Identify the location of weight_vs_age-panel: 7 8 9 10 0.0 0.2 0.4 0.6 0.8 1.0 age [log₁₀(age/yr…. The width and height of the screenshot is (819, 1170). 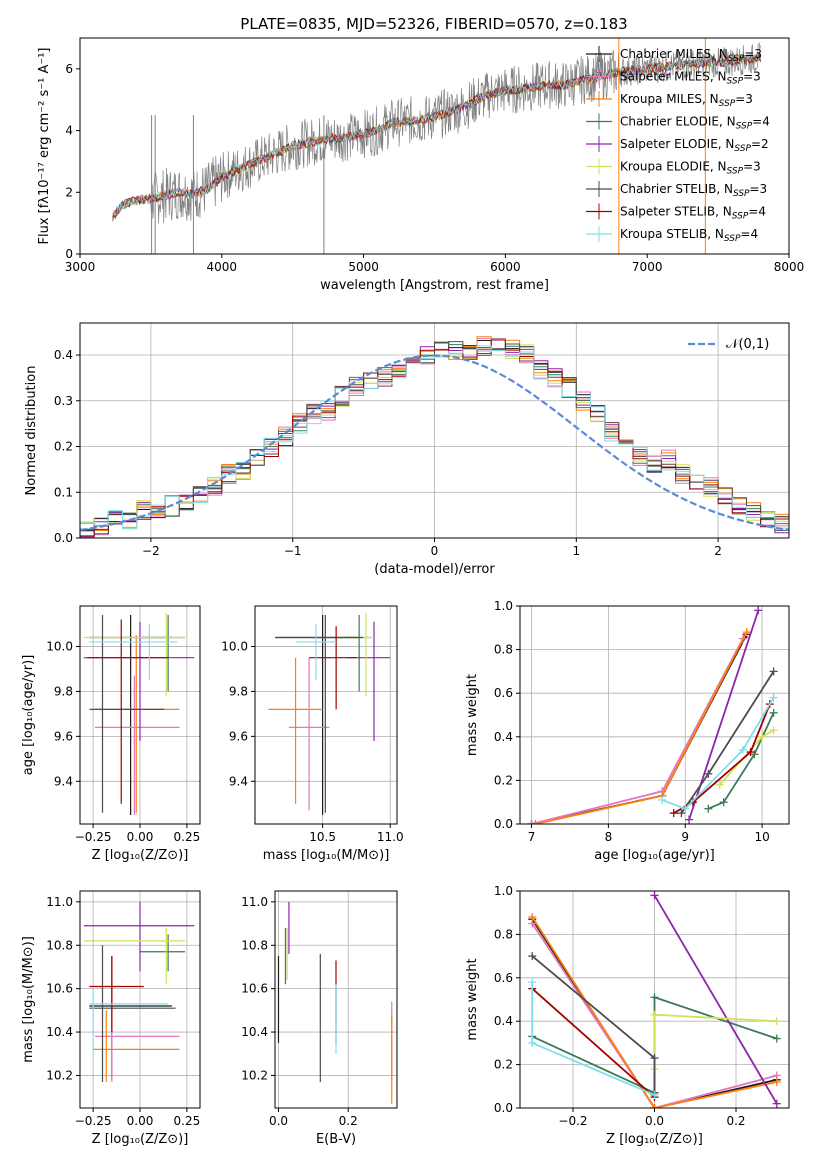
(627, 731).